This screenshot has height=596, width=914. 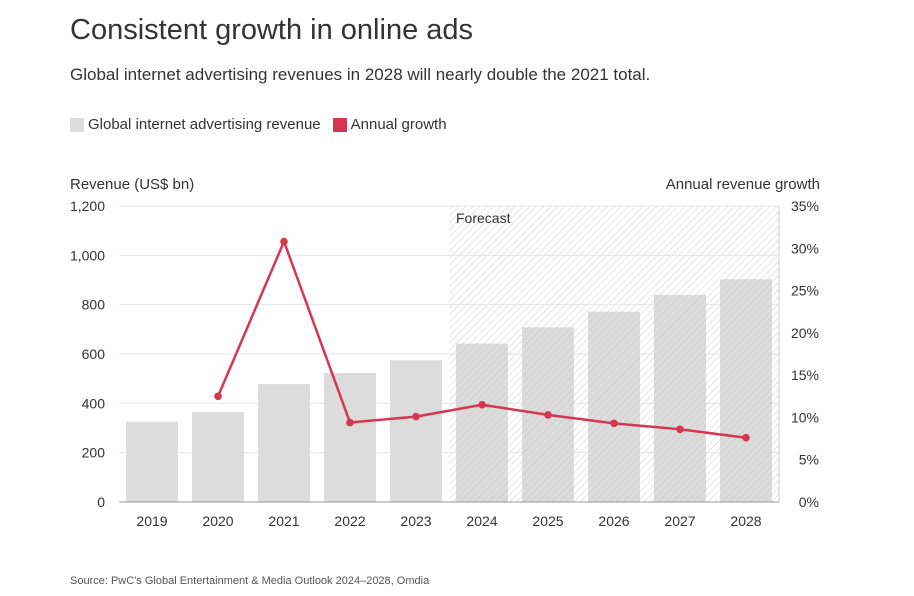 I want to click on x-tick-label: 2026, so click(x=613, y=521).